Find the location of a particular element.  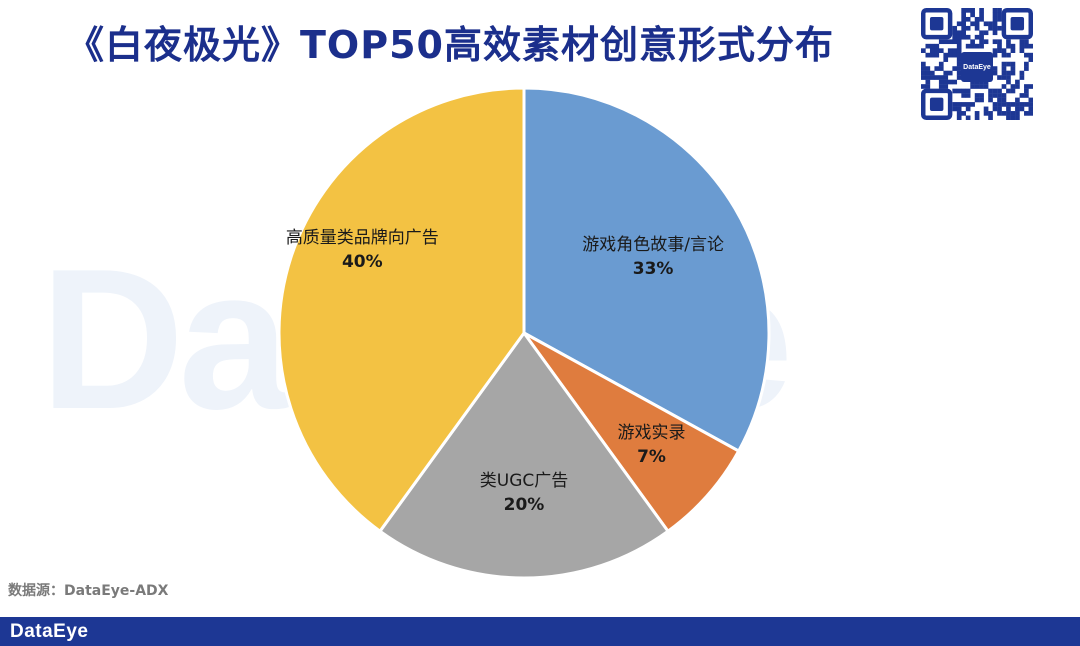

slice-percent-label: 40% is located at coordinates (362, 262).